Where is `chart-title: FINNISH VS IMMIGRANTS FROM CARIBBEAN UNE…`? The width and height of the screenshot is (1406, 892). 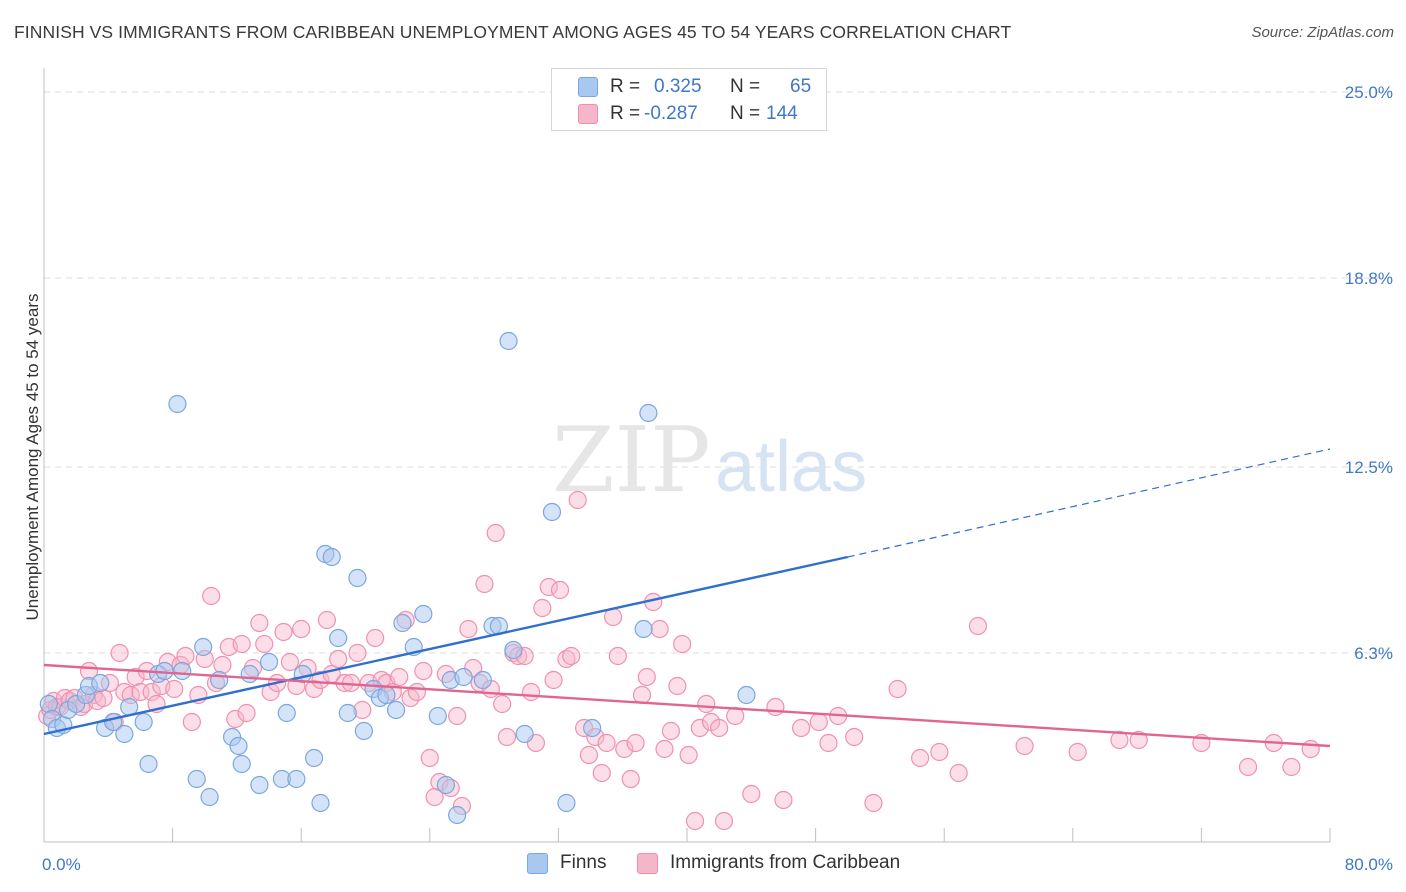
chart-title: FINNISH VS IMMIGRANTS FROM CARIBBEAN UNE… is located at coordinates (513, 32).